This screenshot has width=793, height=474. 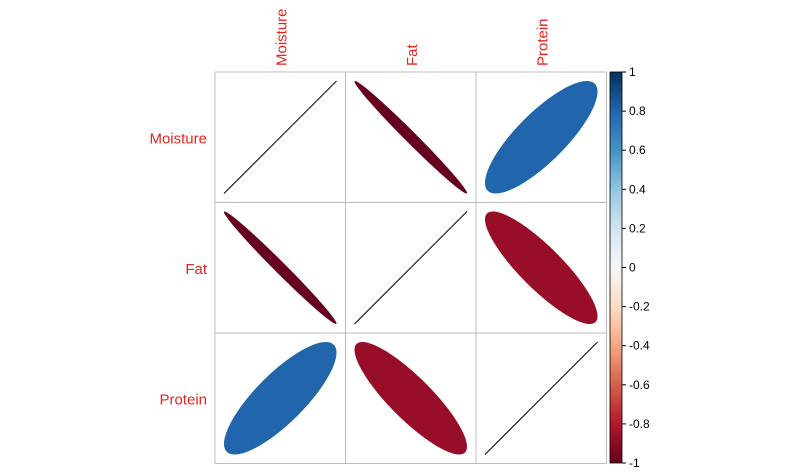 What do you see at coordinates (183, 399) in the screenshot?
I see `row-label-protein: Protein` at bounding box center [183, 399].